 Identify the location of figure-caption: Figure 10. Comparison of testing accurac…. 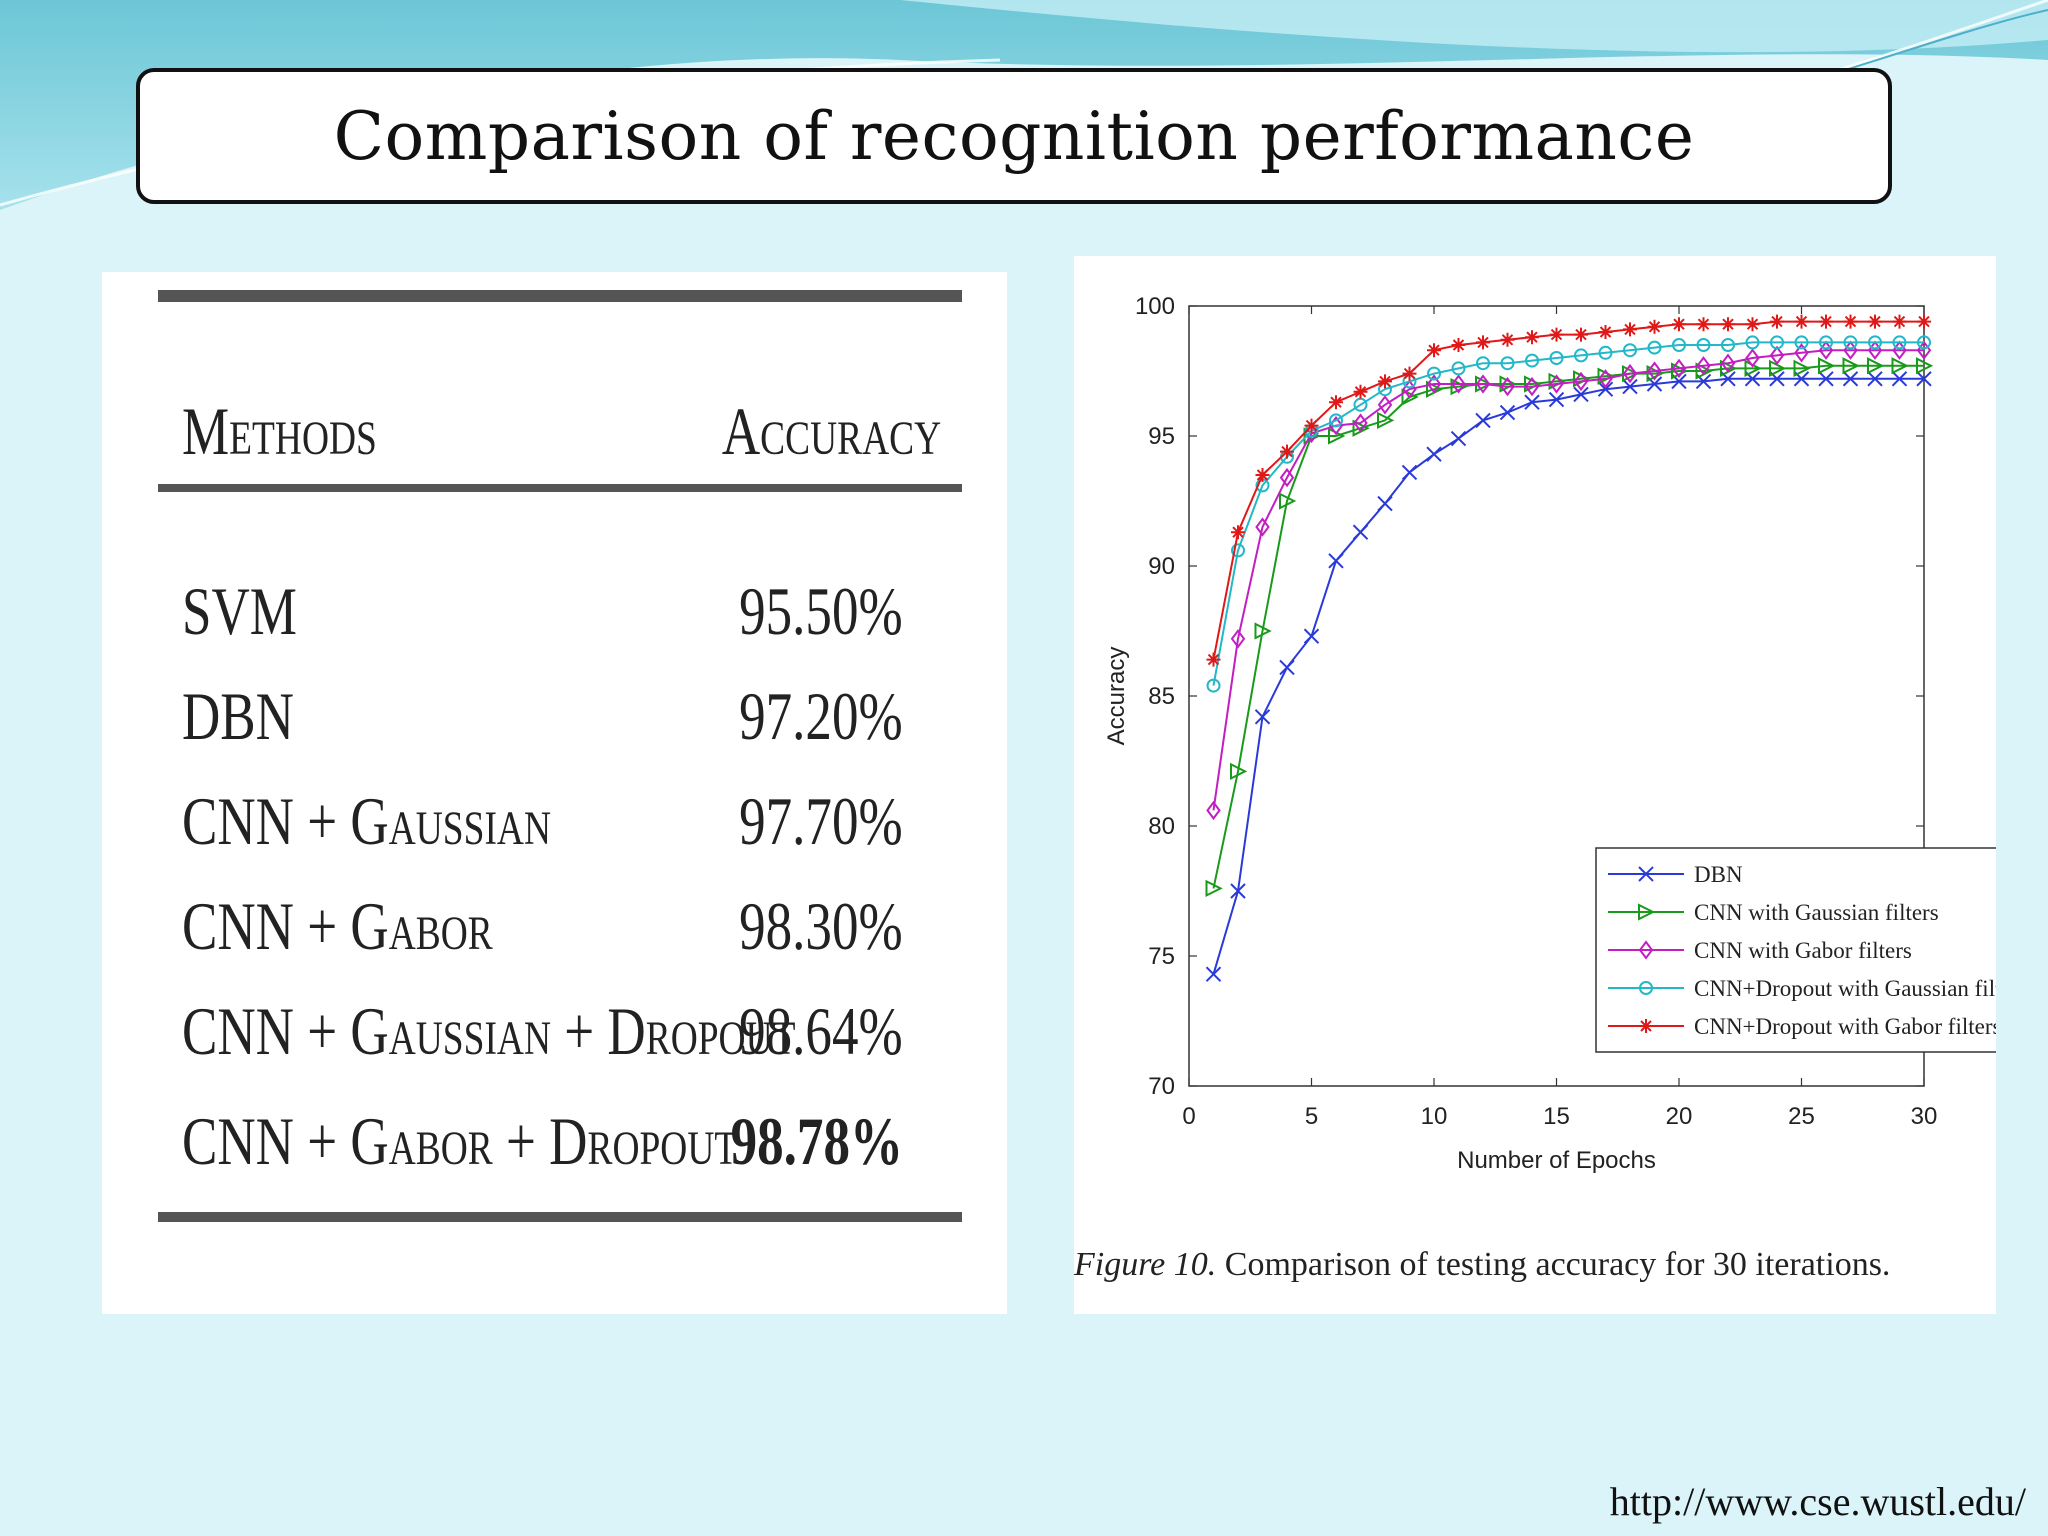
(1482, 1265).